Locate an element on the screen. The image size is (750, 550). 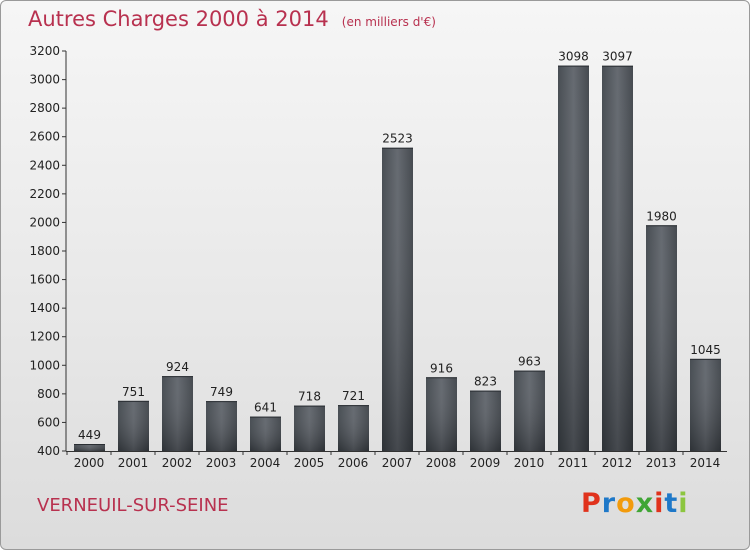
x-tick-label: 2013 is located at coordinates (661, 463).